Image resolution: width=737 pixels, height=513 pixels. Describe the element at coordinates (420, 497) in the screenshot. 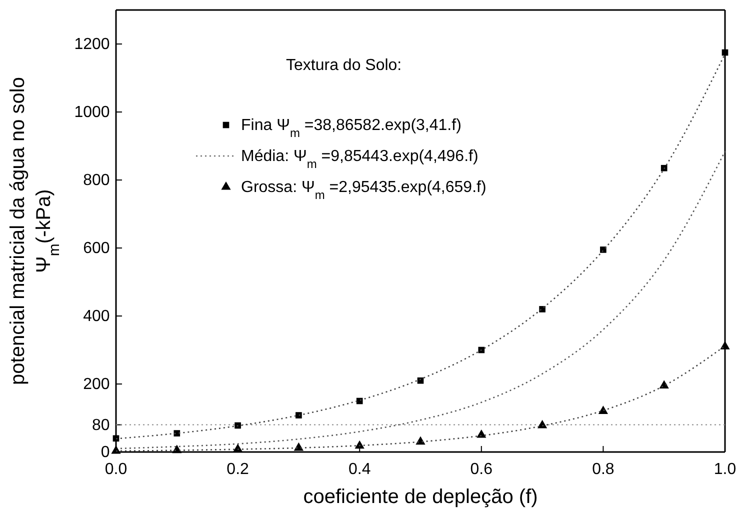

I see `x-axis-title: coeficiente de depleção (f)` at that location.